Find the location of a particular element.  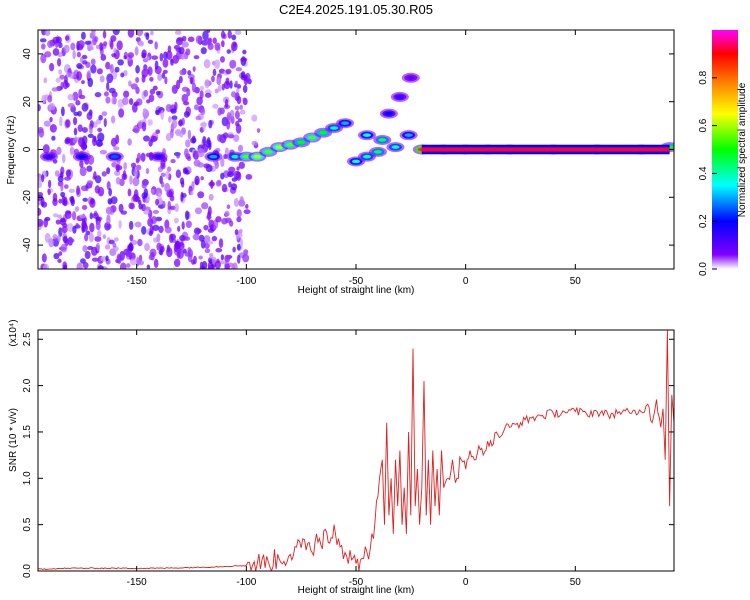

spectrogram-y-tick-label: -40 is located at coordinates (27, 244).